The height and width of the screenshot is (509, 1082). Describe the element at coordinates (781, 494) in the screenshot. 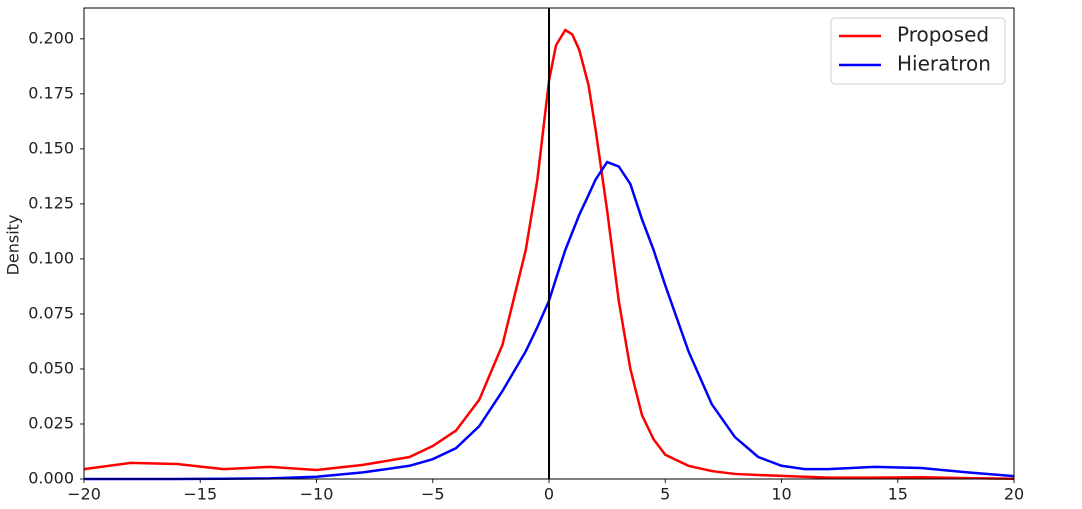

I see `x-tick-label: 10` at that location.